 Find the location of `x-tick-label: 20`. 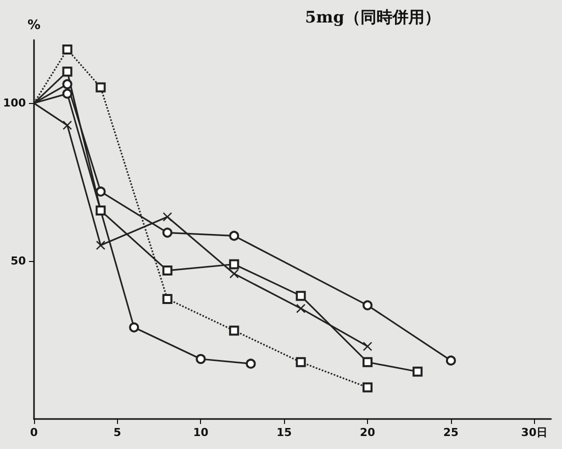

x-tick-label: 20 is located at coordinates (368, 432).